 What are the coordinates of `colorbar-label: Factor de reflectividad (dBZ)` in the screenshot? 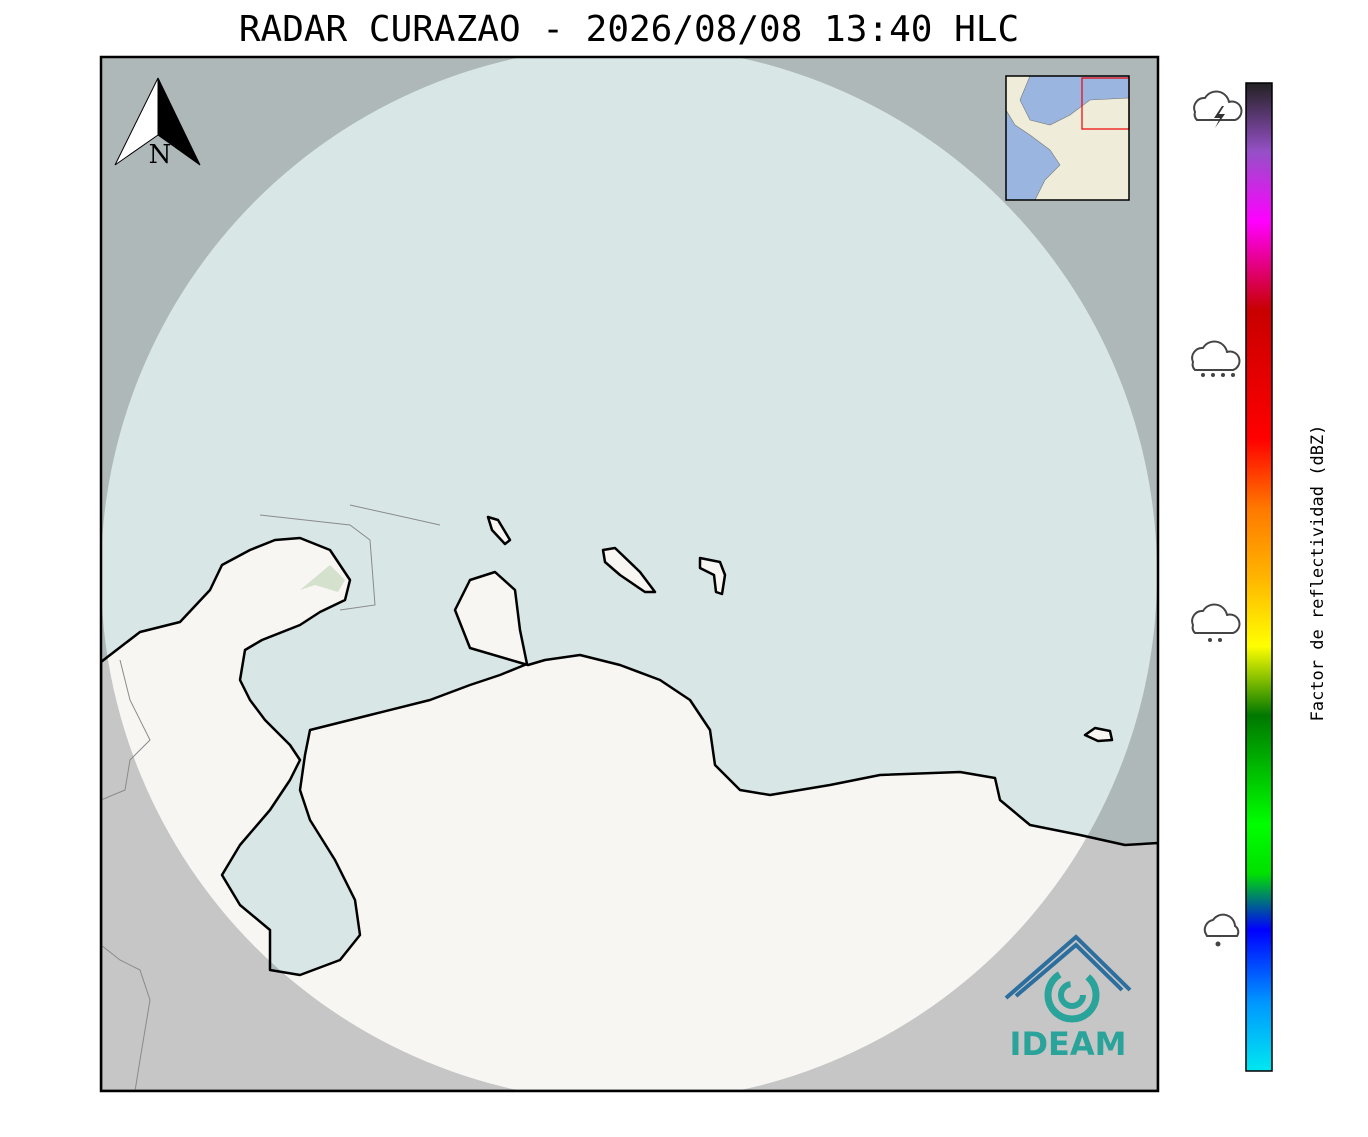 It's located at (1318, 573).